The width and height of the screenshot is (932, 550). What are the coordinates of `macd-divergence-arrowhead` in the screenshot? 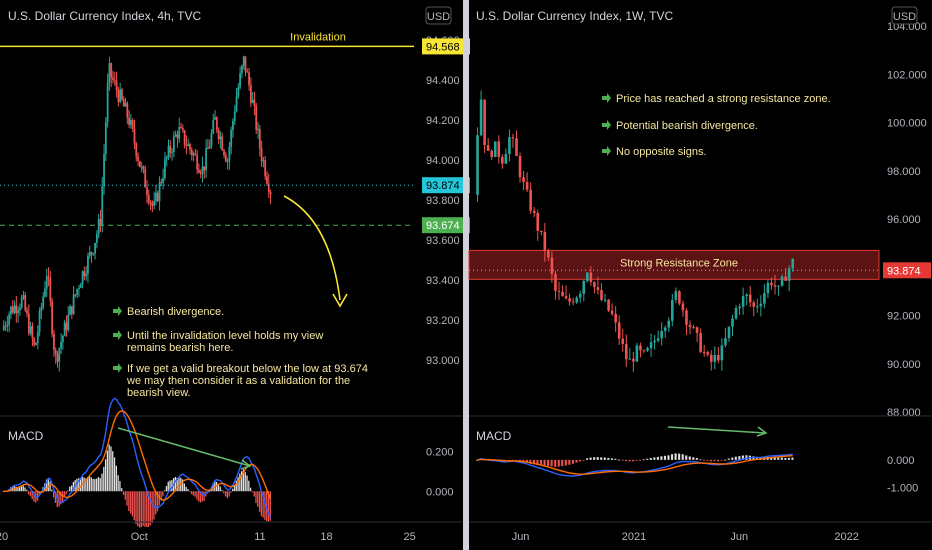 It's located at (762, 431).